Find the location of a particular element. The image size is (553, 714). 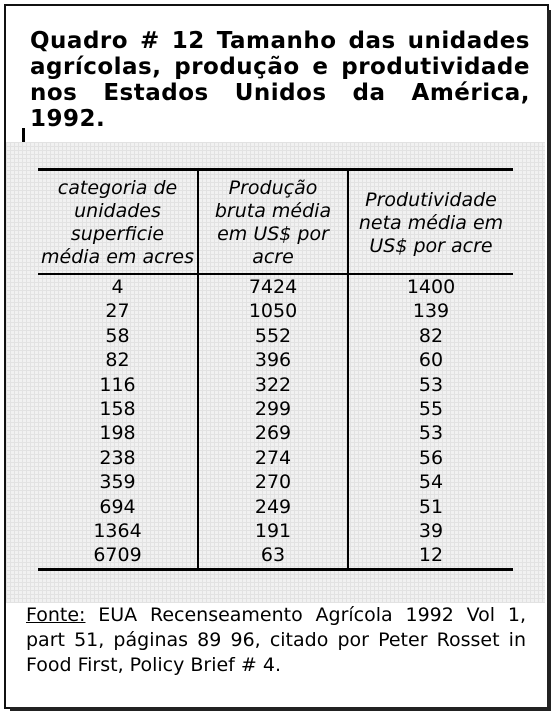

frame-shadow-bottom is located at coordinates (280, 709).